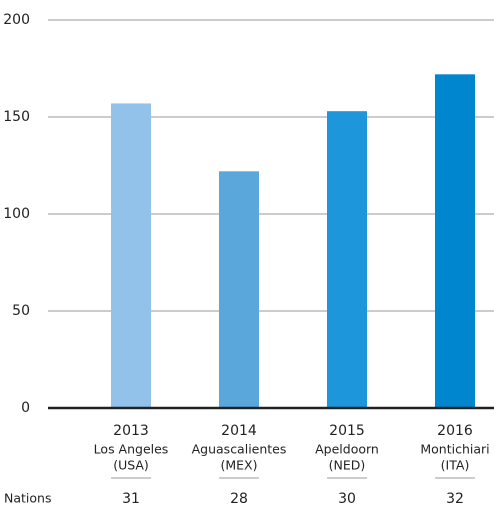  Describe the element at coordinates (347, 465) in the screenshot. I see `country-label: (NED)` at that location.